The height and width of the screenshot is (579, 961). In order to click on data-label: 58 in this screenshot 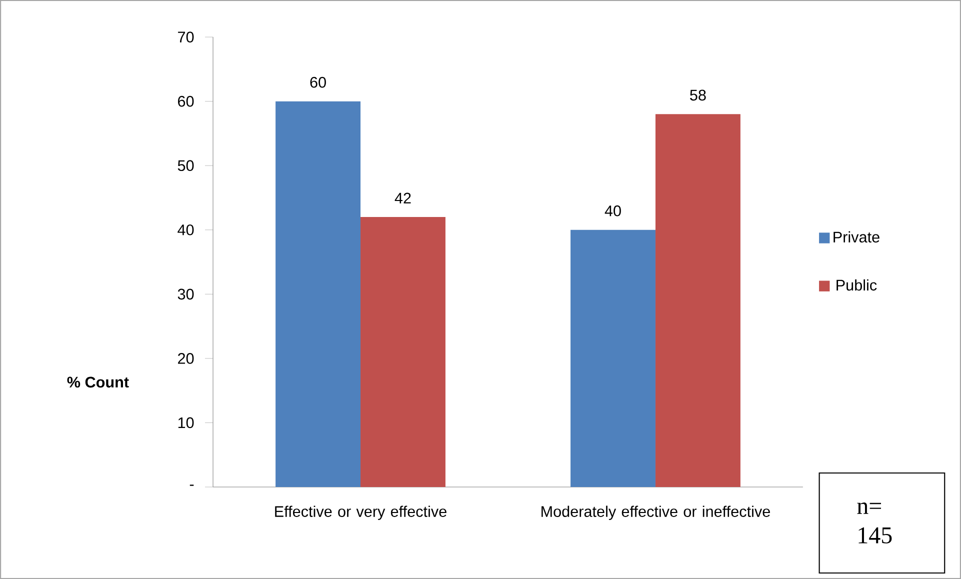, I will do `click(698, 95)`.